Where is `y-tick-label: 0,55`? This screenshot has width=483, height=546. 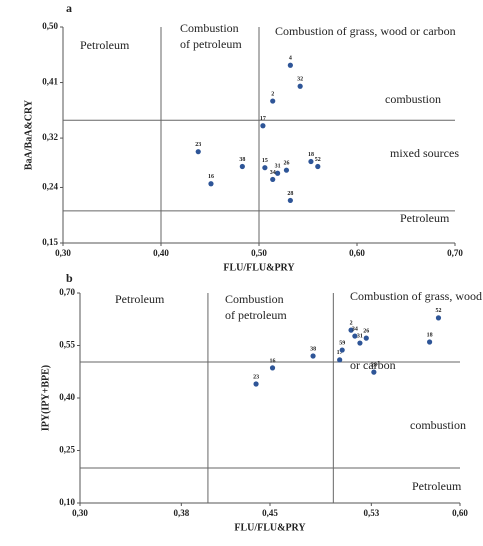
y-tick-label: 0,55 is located at coordinates (67, 345).